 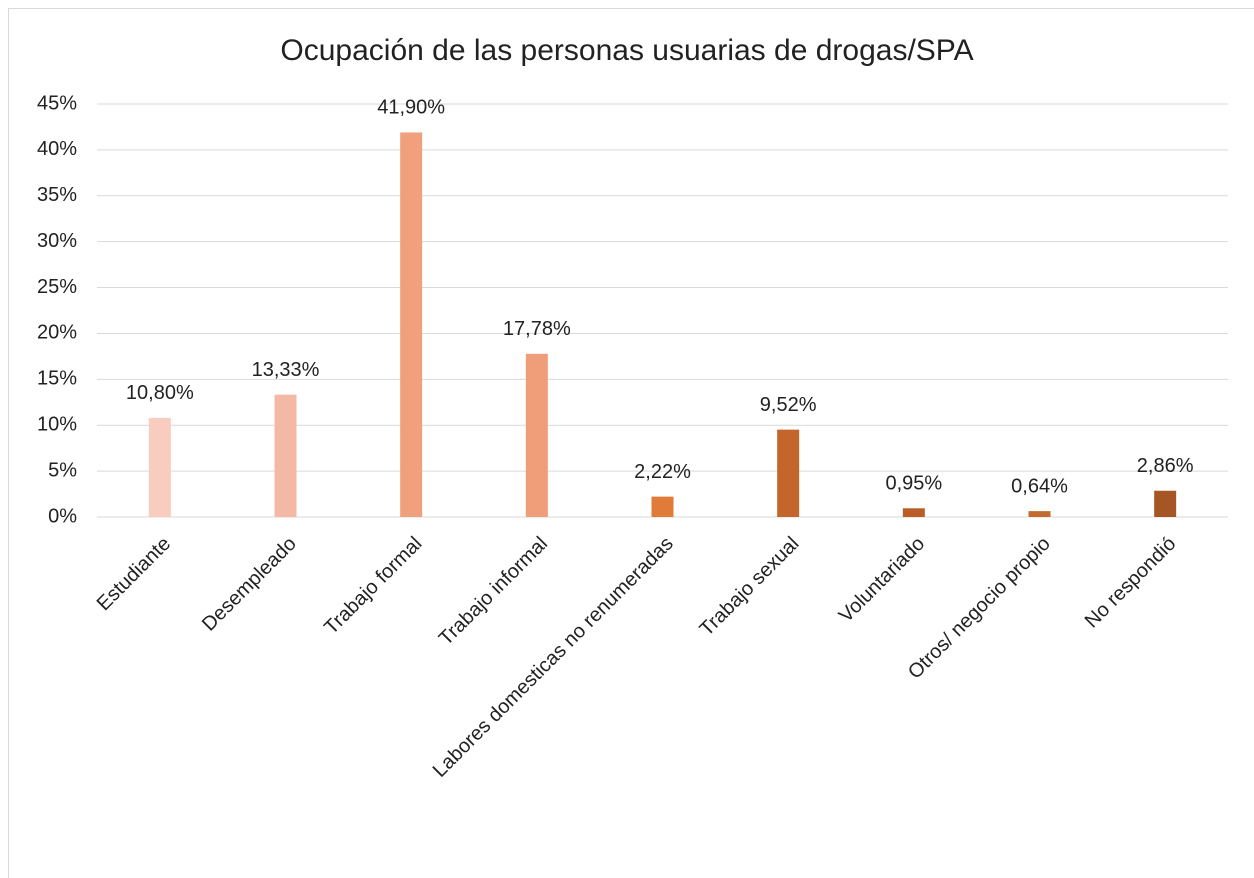 I want to click on y-tick-label: 40%, so click(x=57, y=149).